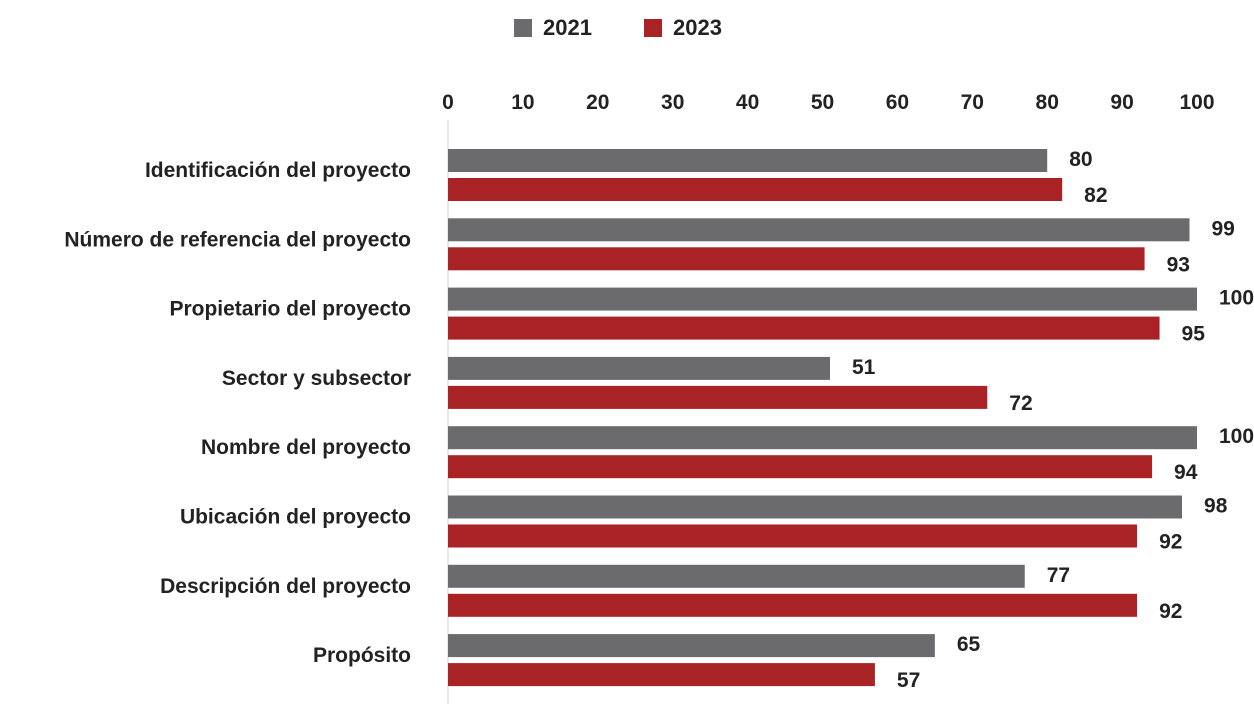 The image size is (1254, 704). Describe the element at coordinates (1223, 228) in the screenshot. I see `value-label-2021: 99` at that location.